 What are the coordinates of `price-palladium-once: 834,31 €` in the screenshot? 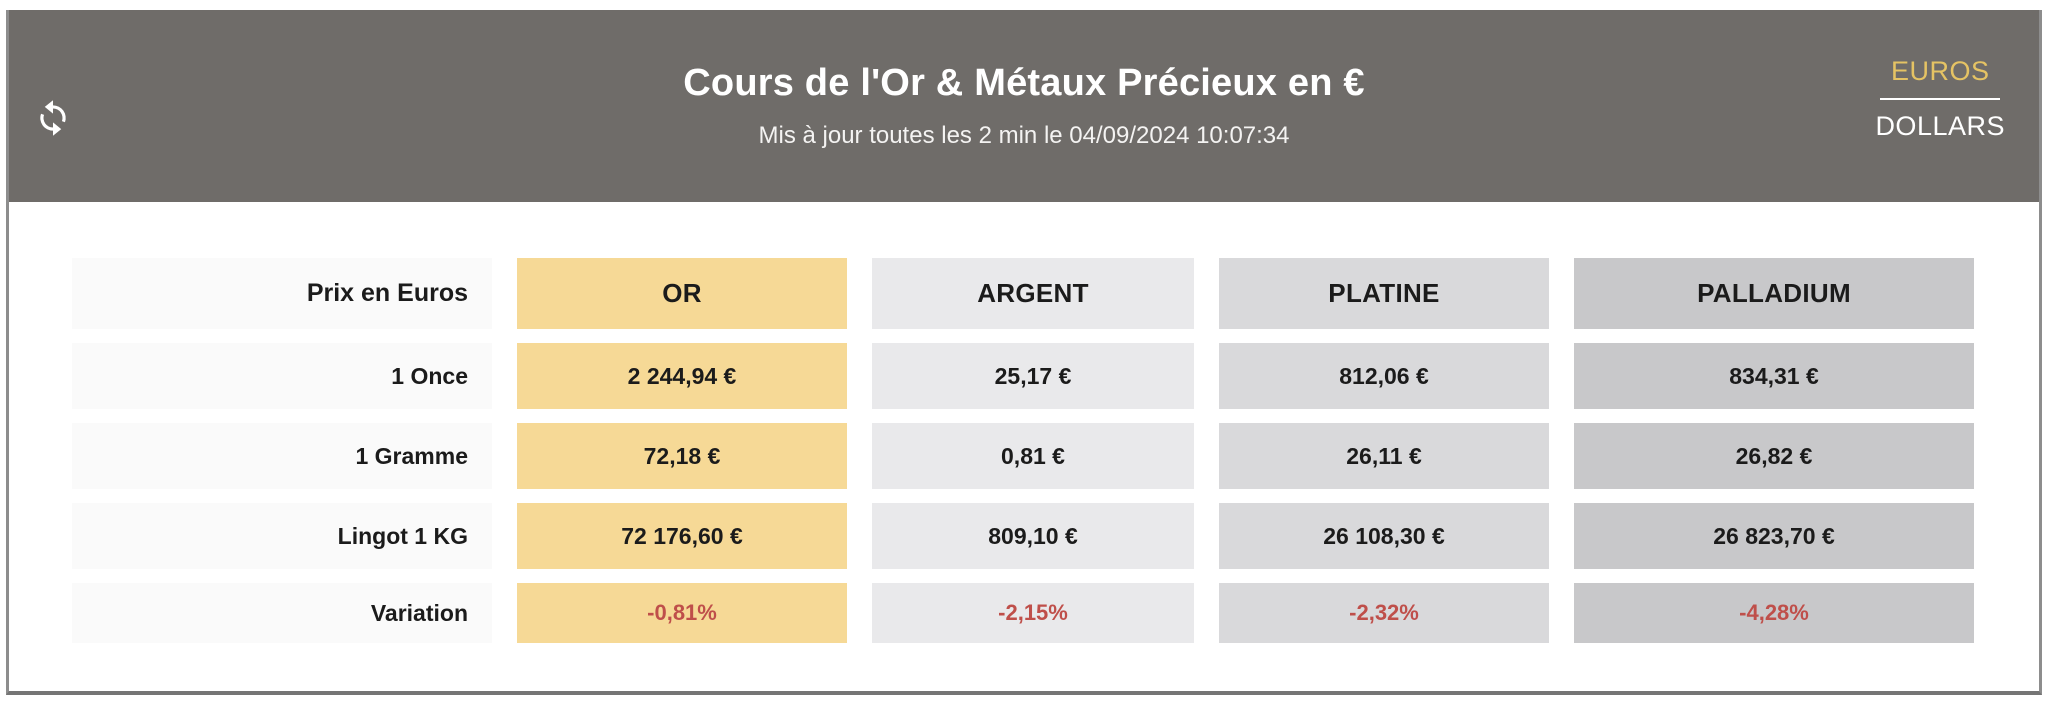 It's located at (1774, 376).